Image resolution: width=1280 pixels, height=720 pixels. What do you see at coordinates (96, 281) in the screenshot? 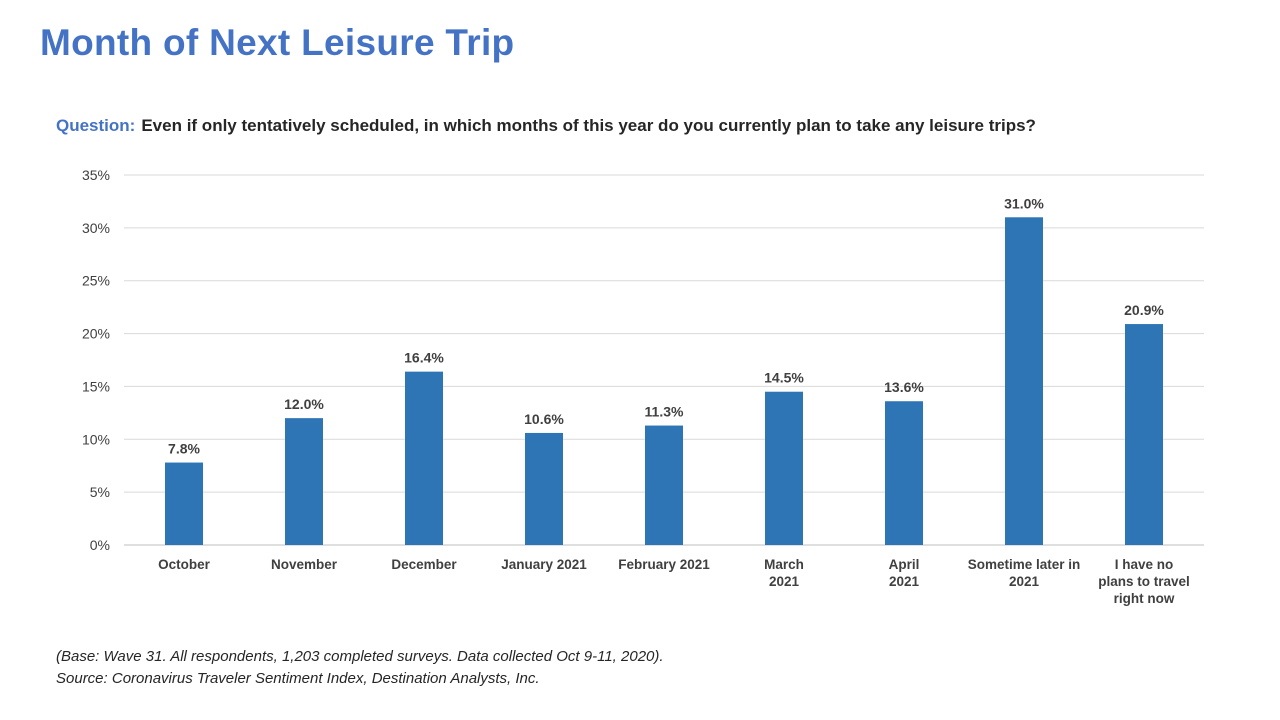
I see `y-tick-label: 25%` at bounding box center [96, 281].